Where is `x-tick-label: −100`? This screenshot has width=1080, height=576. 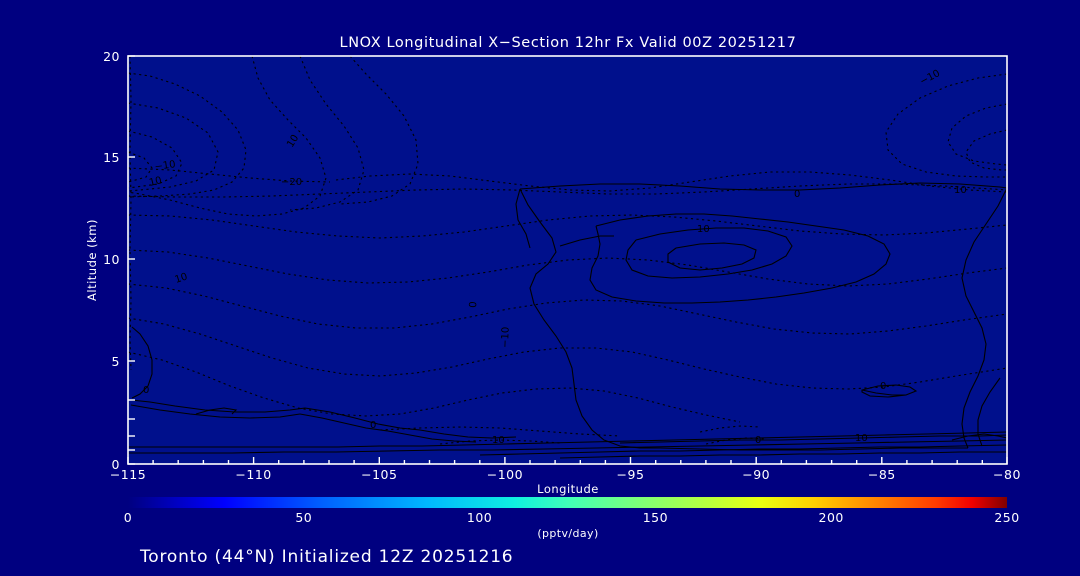
x-tick-label: −100 is located at coordinates (505, 474).